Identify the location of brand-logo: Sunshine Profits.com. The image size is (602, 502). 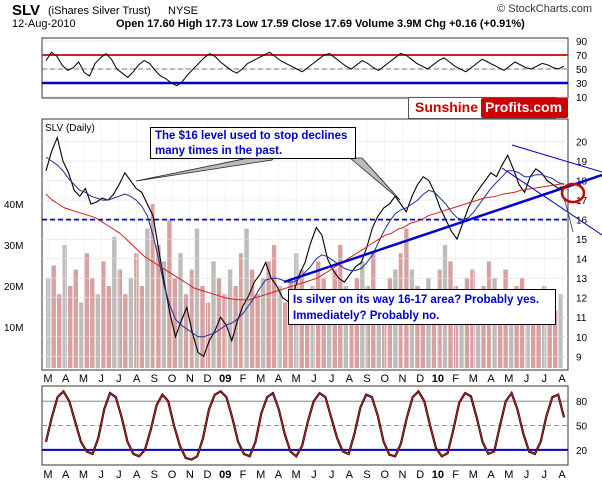
(488, 108).